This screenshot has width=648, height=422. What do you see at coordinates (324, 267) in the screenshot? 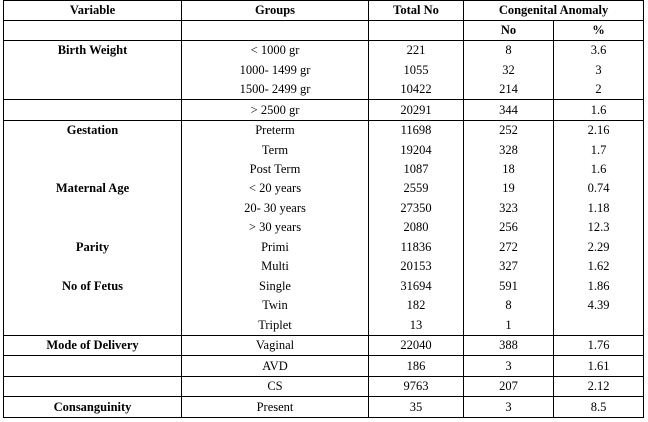
I see `table-row: Multi 20153 327 1.62` at bounding box center [324, 267].